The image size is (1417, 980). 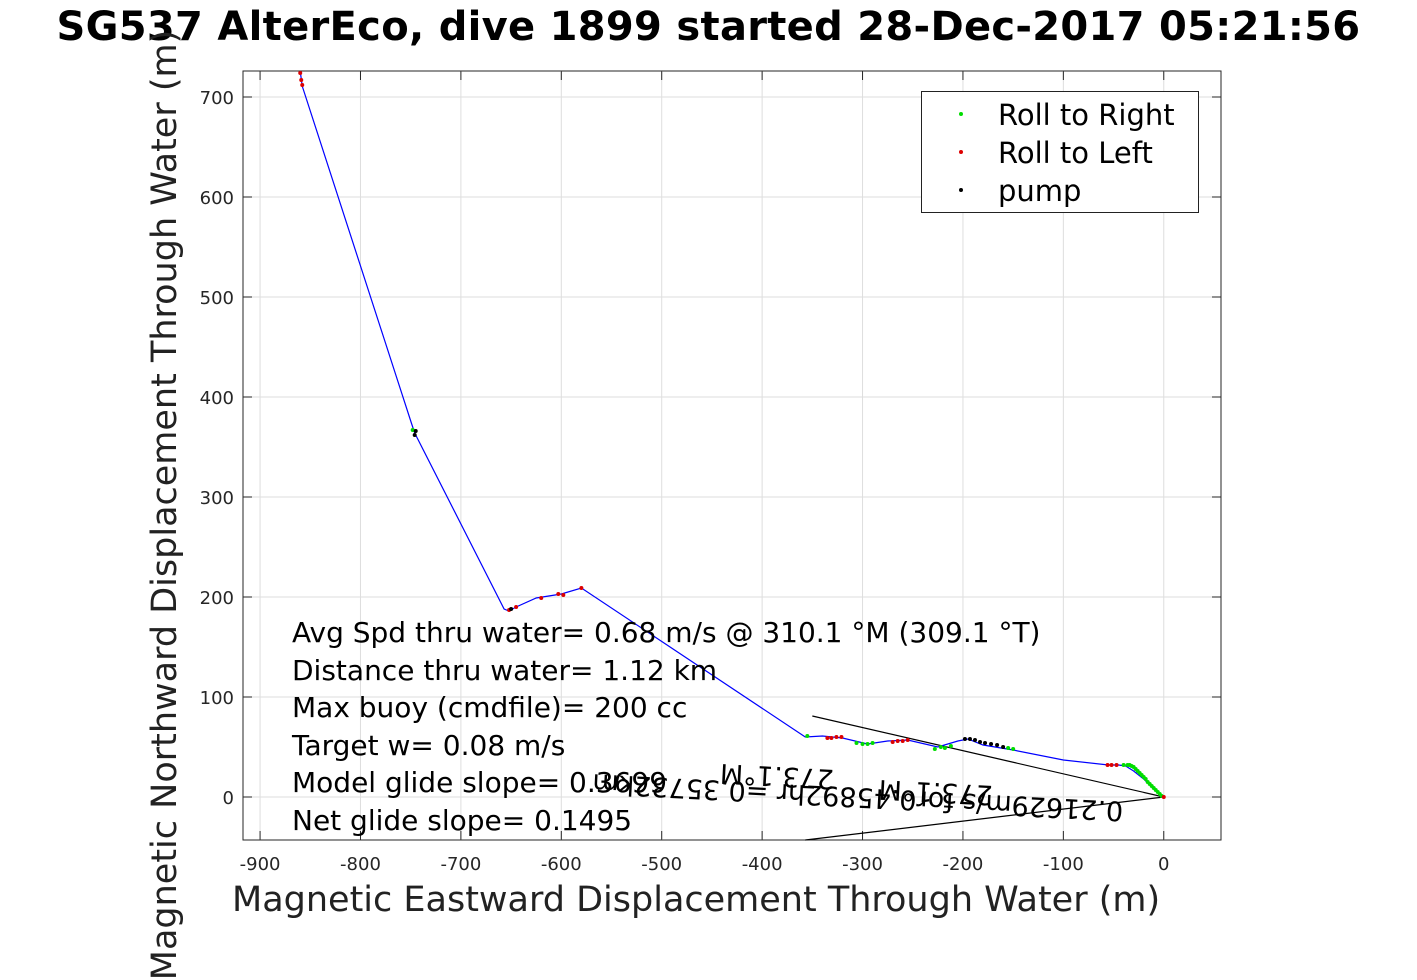 What do you see at coordinates (961, 152) in the screenshot?
I see `legend-marker-roll-left` at bounding box center [961, 152].